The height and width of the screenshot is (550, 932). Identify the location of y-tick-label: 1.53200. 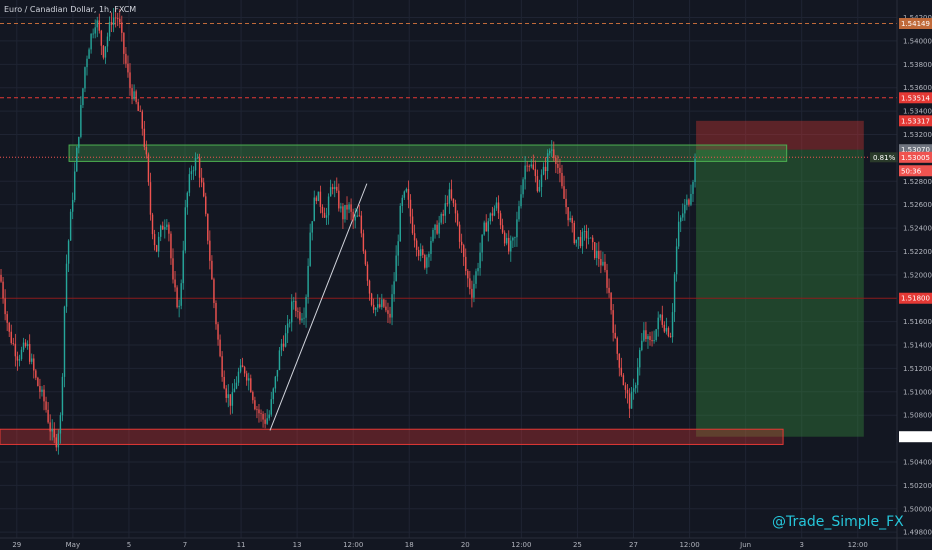
(917, 135).